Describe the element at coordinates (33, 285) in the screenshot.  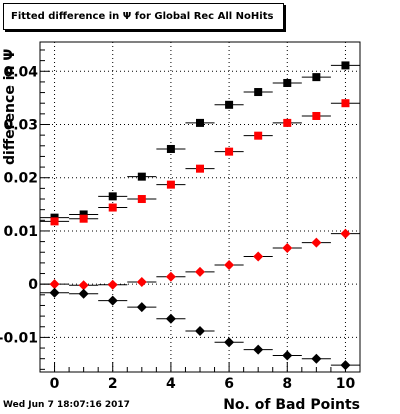
I see `y-tick-label: 0` at that location.